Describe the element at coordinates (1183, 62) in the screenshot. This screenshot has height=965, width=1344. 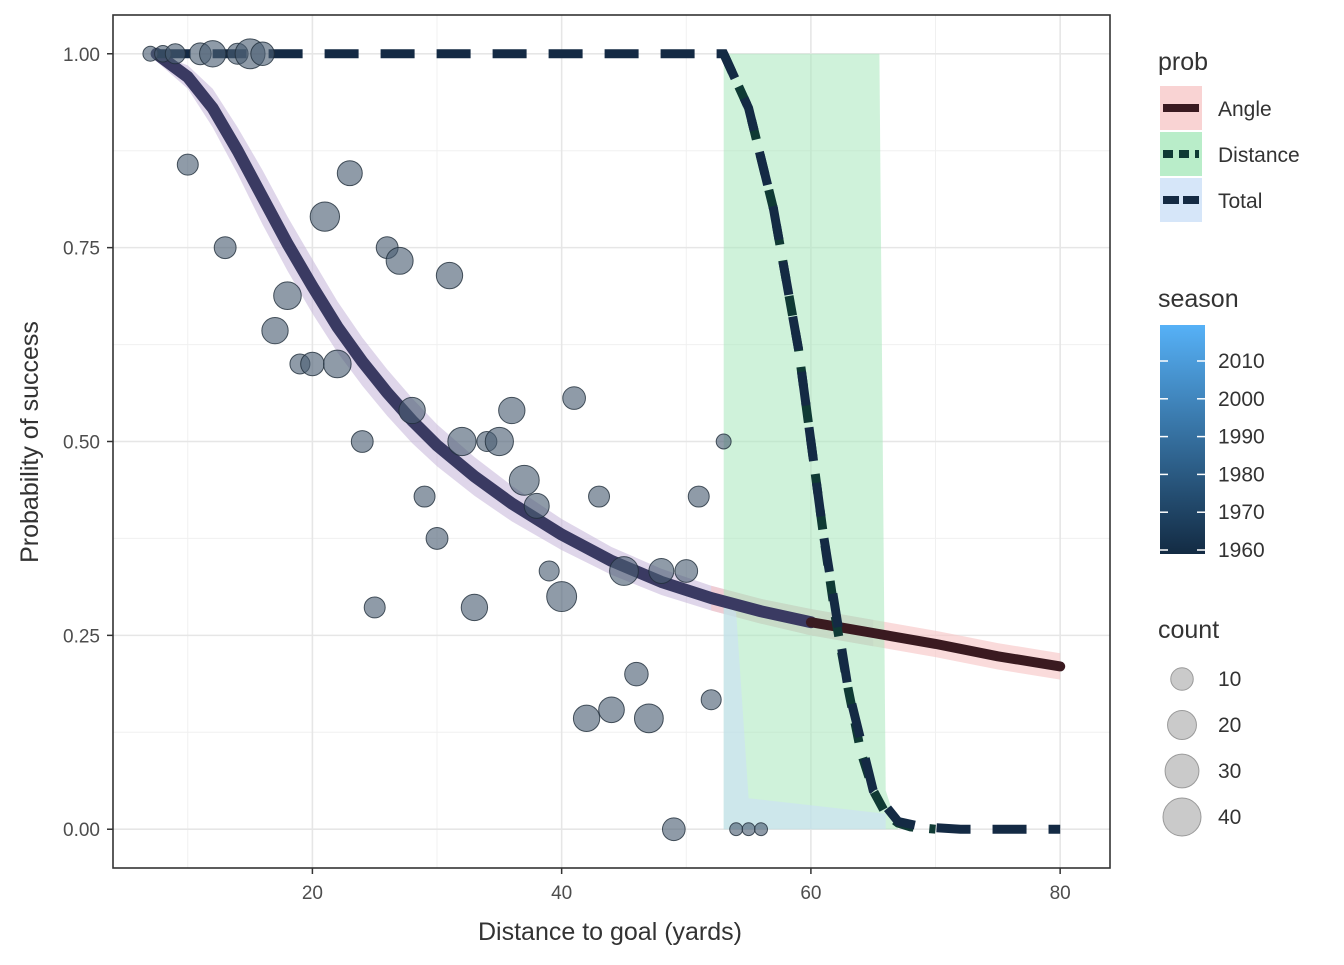
I see `legend-prob-title: prob` at that location.